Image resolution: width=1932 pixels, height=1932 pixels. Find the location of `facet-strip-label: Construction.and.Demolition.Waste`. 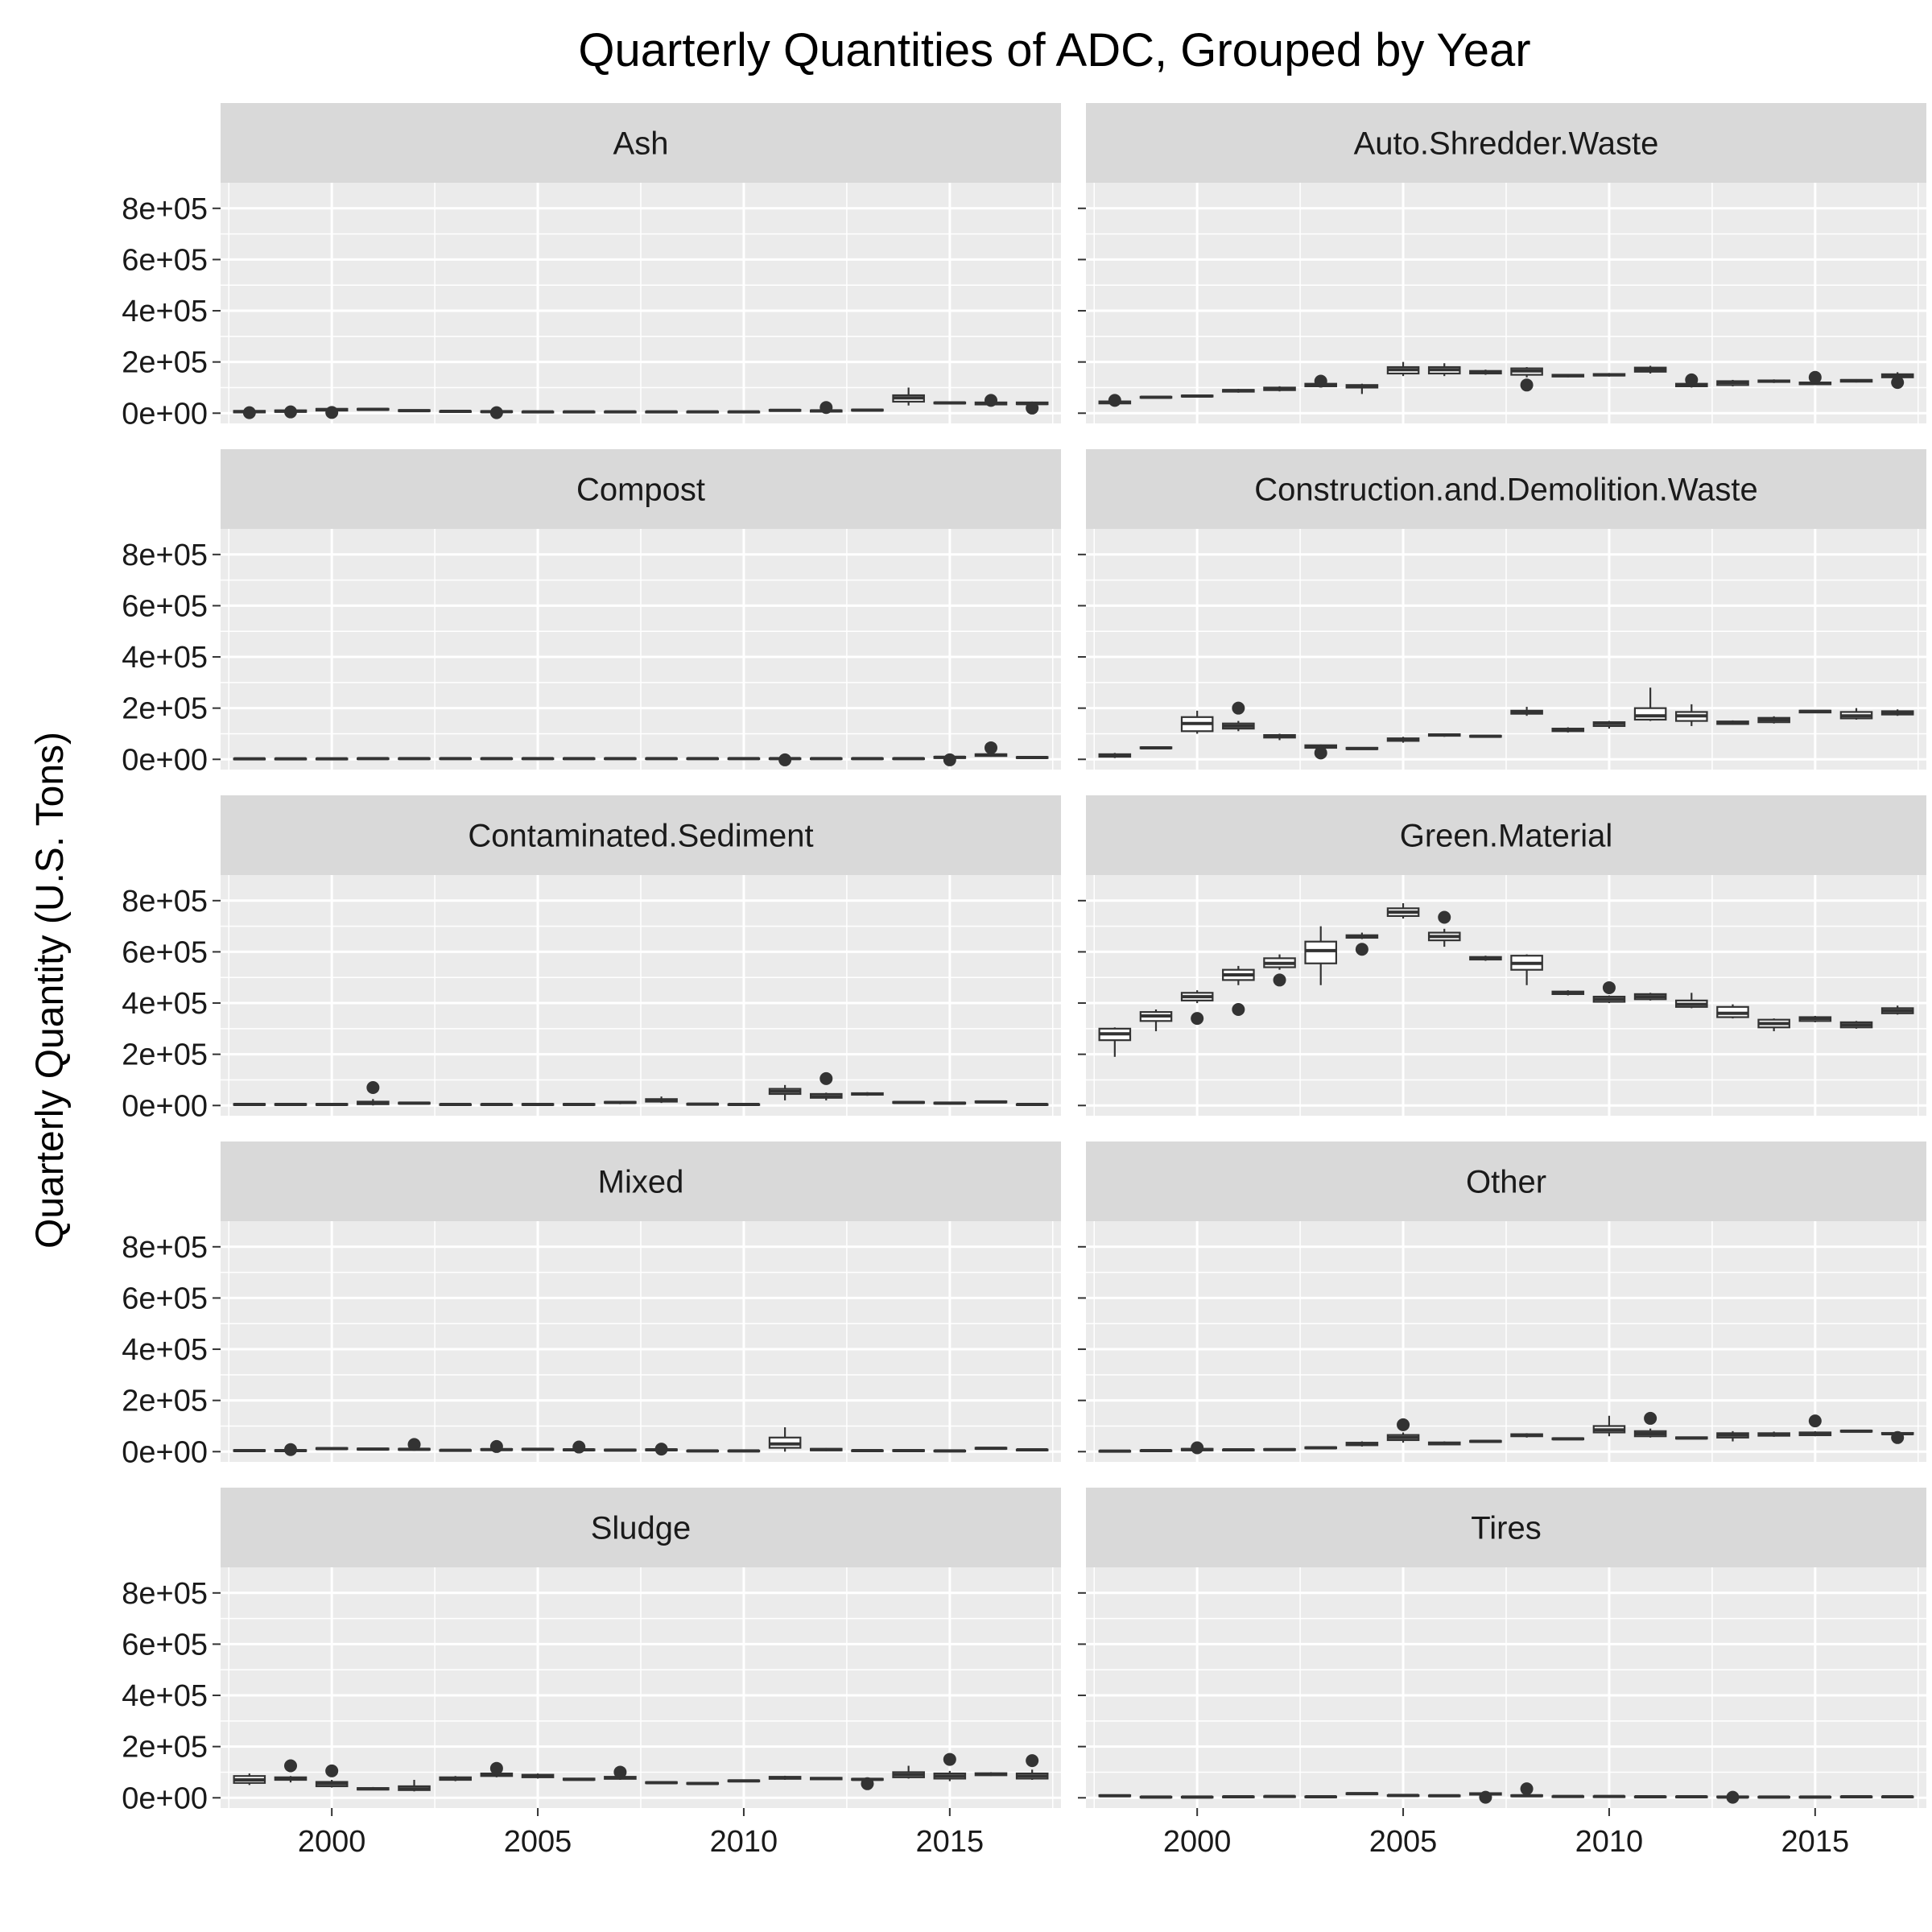

facet-strip-label: Construction.and.Demolition.Waste is located at coordinates (1505, 490).